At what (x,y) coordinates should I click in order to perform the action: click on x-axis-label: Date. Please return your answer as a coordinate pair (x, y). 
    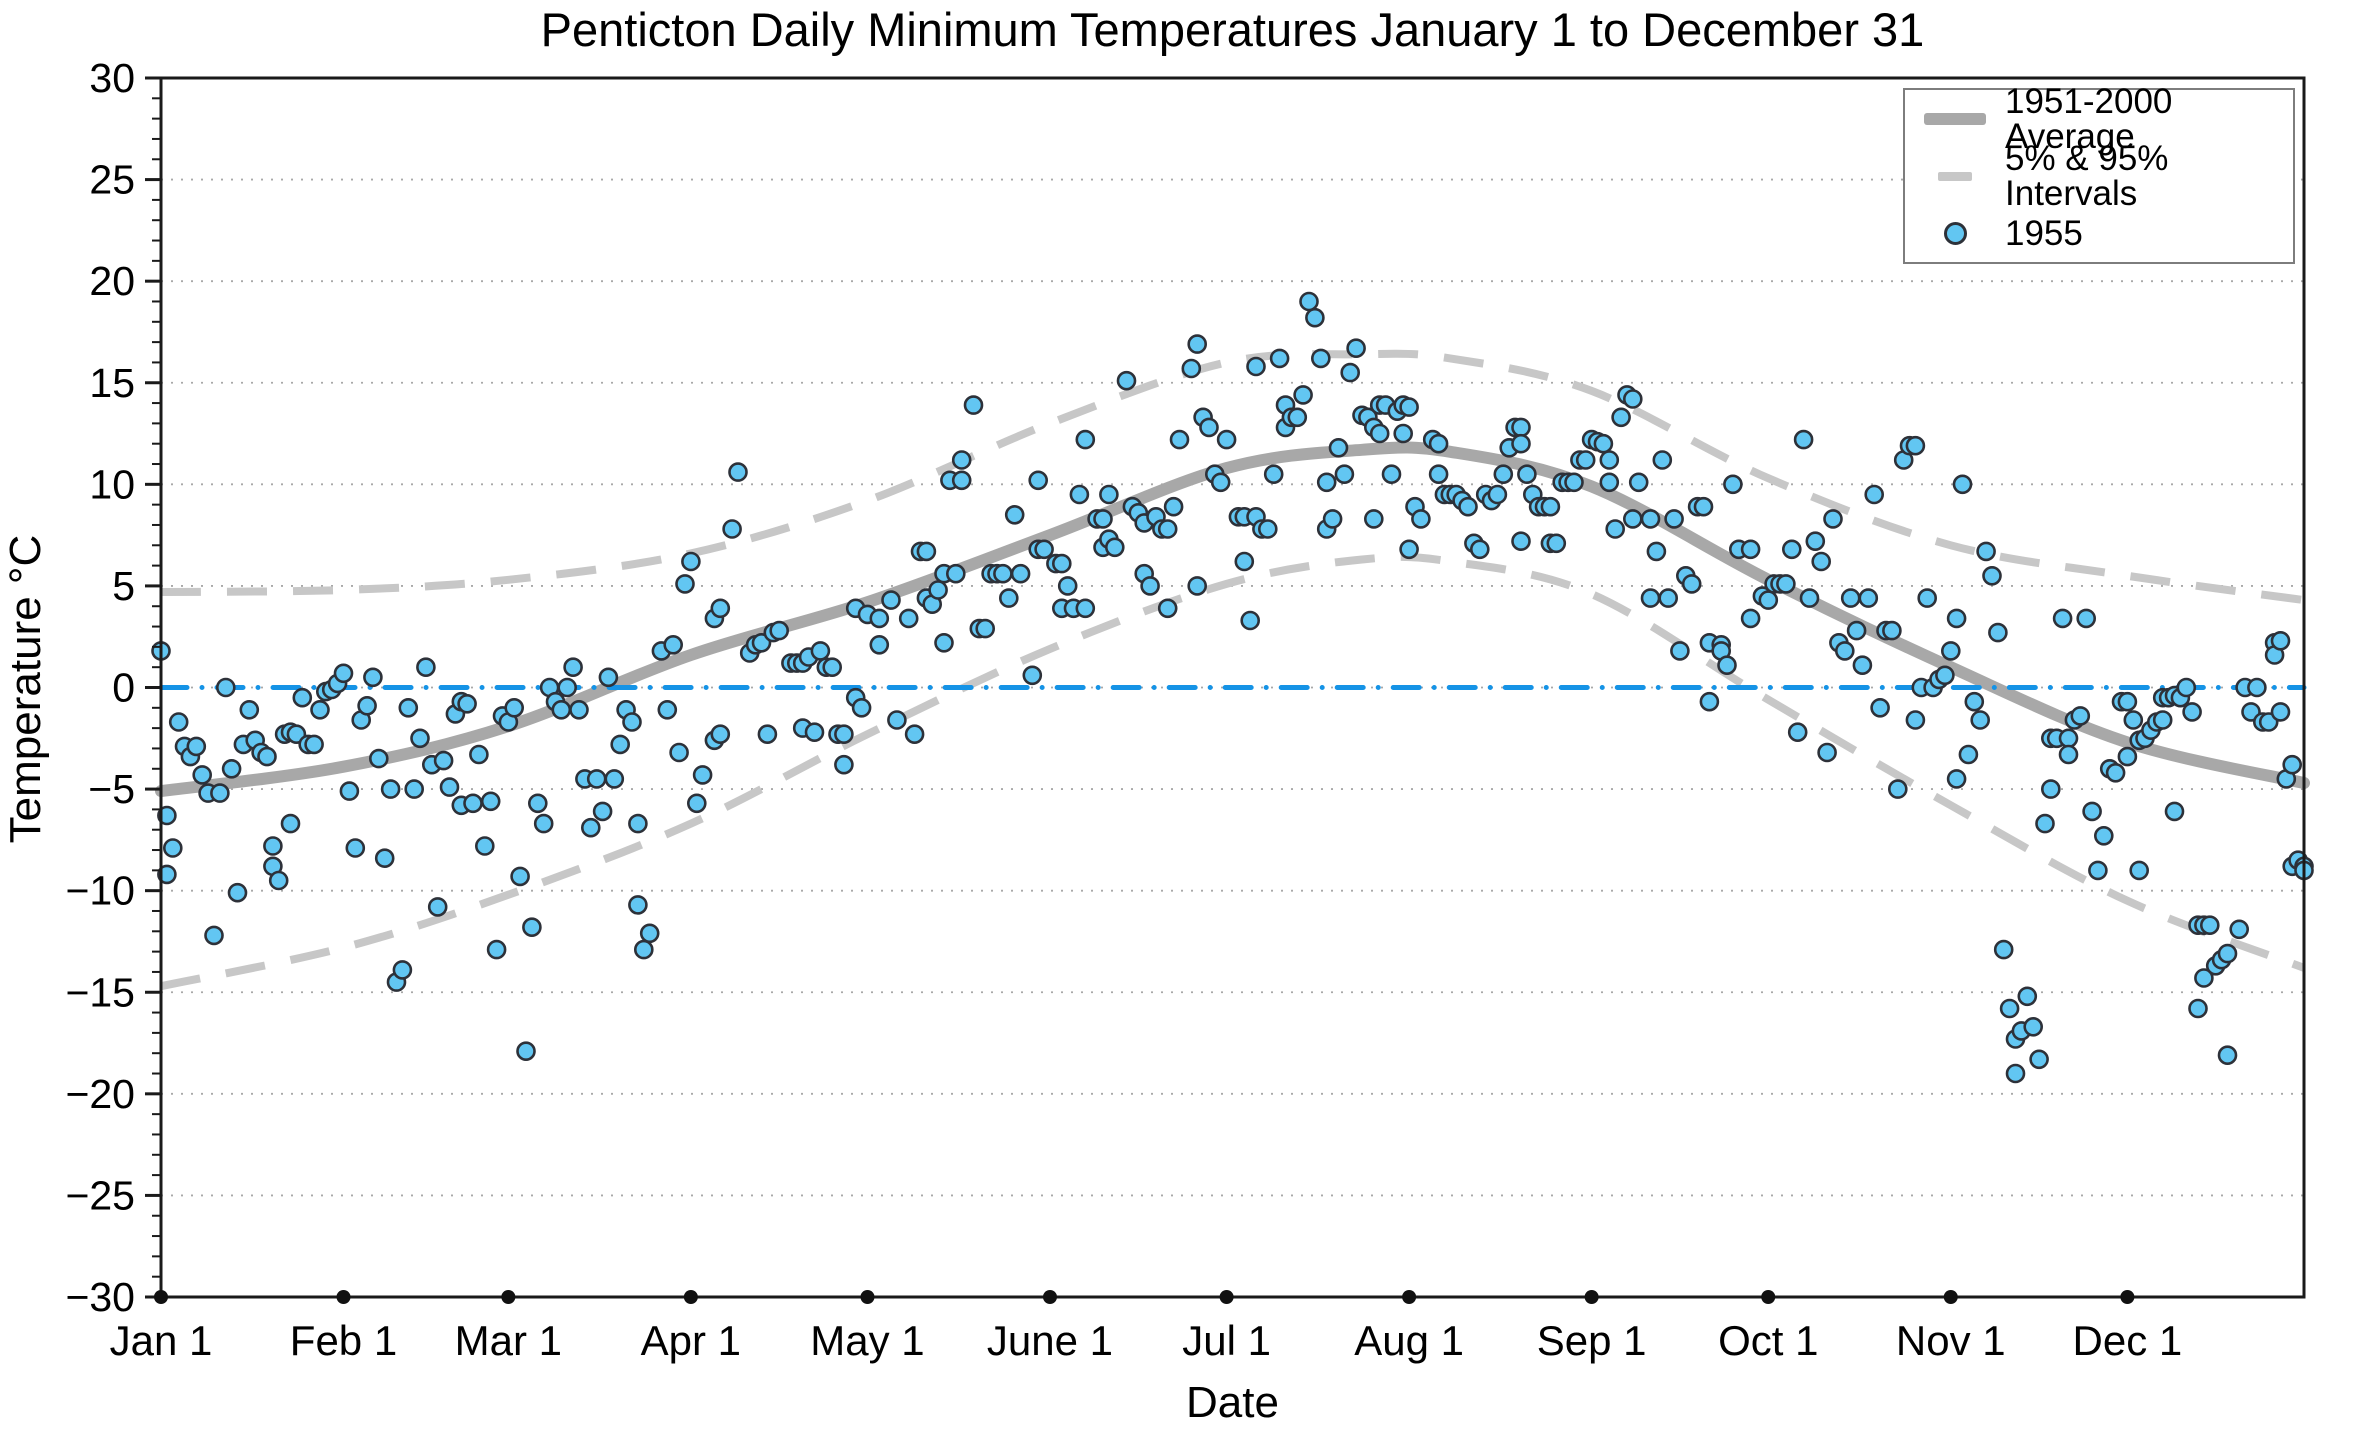
    Looking at the image, I should click on (1232, 1402).